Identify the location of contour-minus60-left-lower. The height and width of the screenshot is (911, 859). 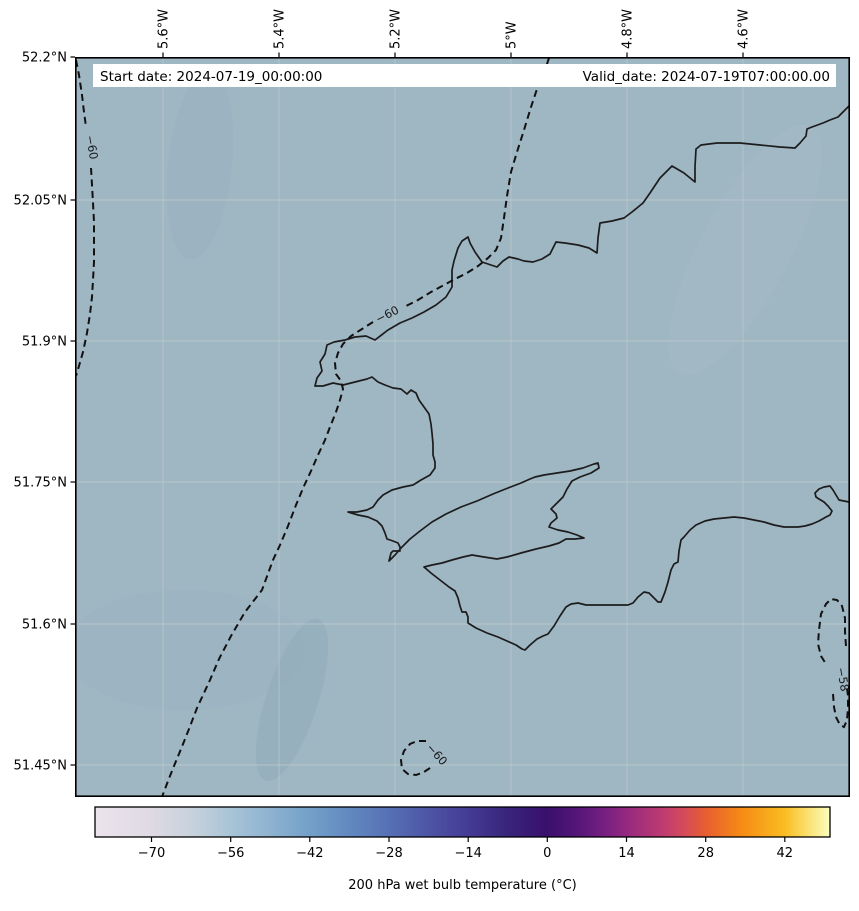
(85, 272).